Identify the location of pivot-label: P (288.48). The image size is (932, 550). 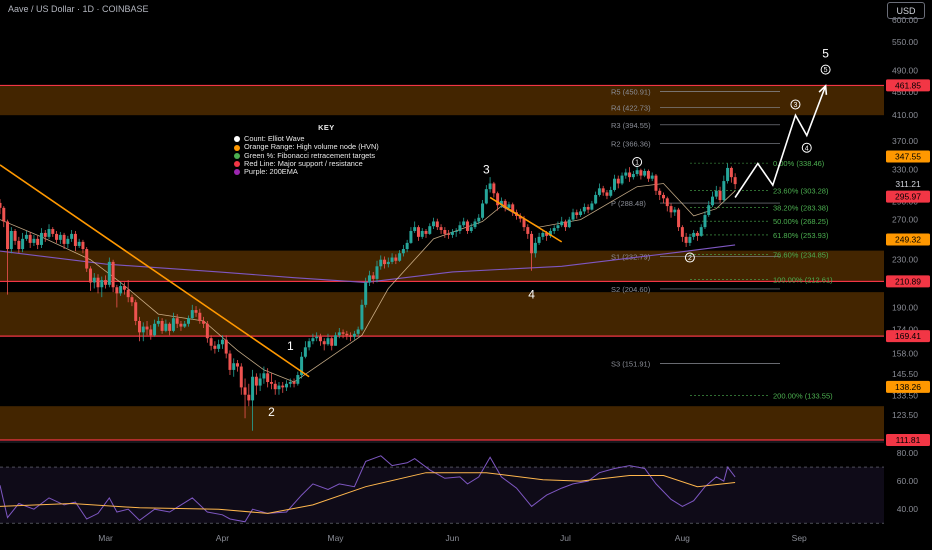
(628, 203).